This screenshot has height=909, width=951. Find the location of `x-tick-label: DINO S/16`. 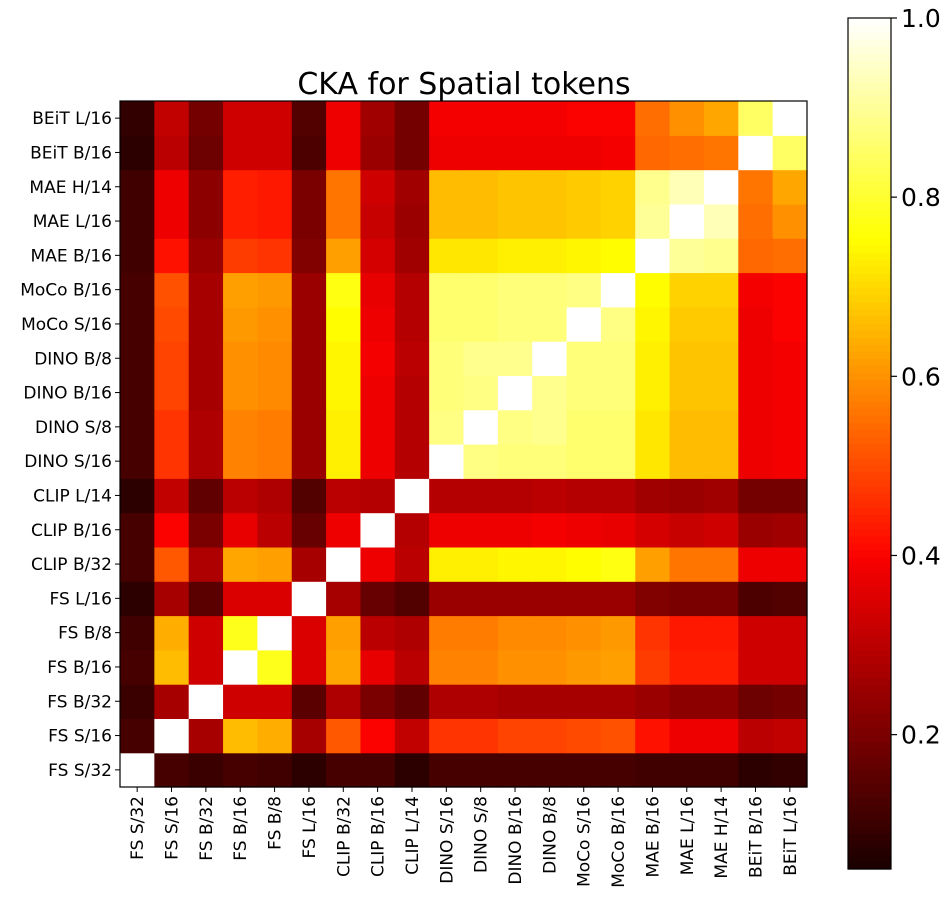

x-tick-label: DINO S/16 is located at coordinates (447, 840).